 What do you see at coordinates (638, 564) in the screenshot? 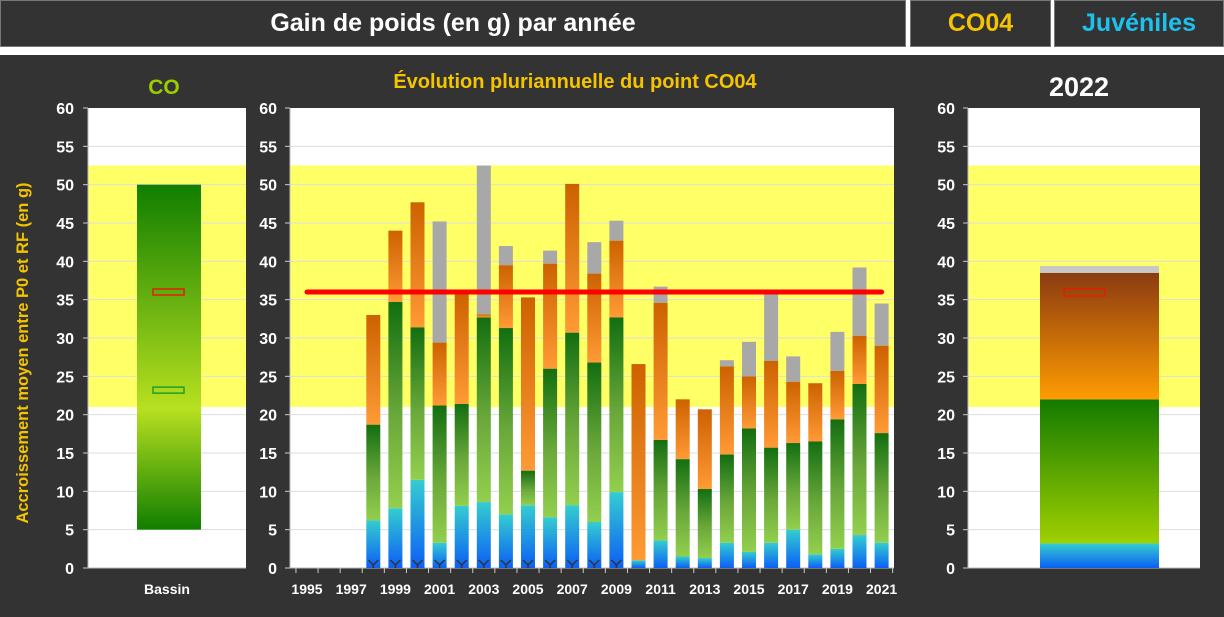
I see `bar-2010-blue` at bounding box center [638, 564].